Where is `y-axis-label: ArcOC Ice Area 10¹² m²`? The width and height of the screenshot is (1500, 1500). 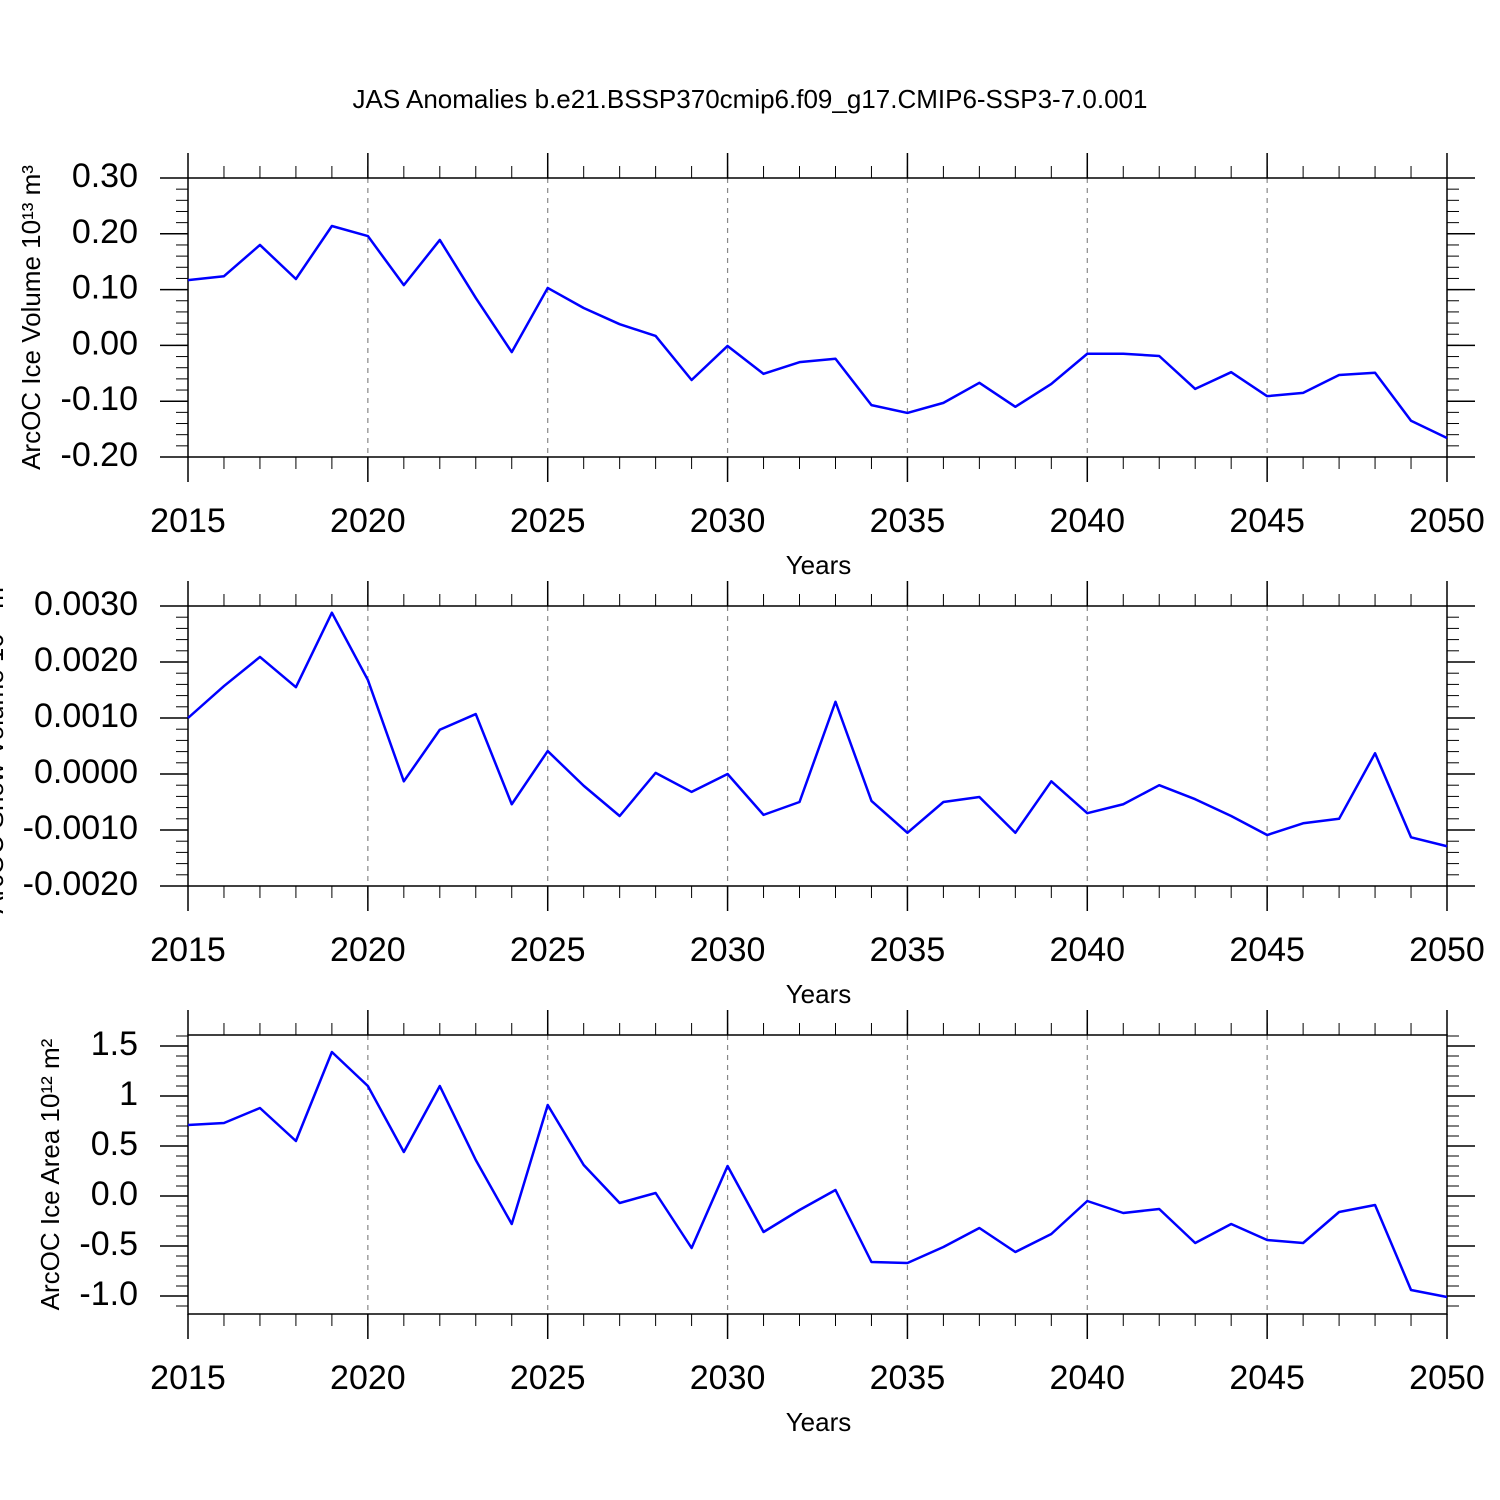 y-axis-label: ArcOC Ice Area 10¹² m² is located at coordinates (50, 1174).